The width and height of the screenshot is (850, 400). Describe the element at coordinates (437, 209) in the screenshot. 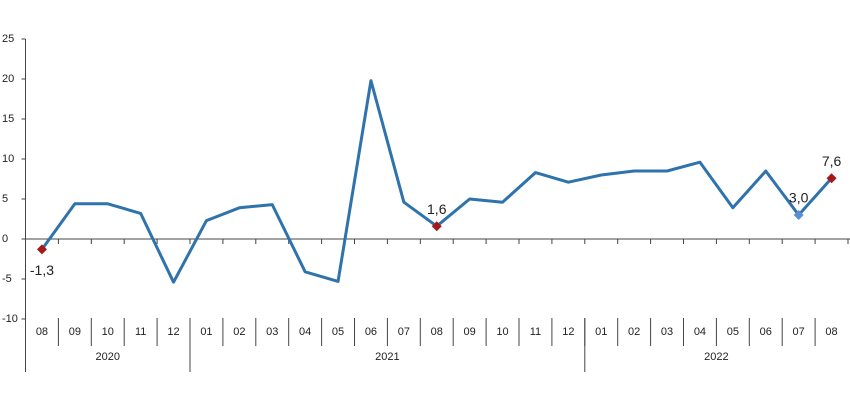

I see `data-label: 1,6` at that location.